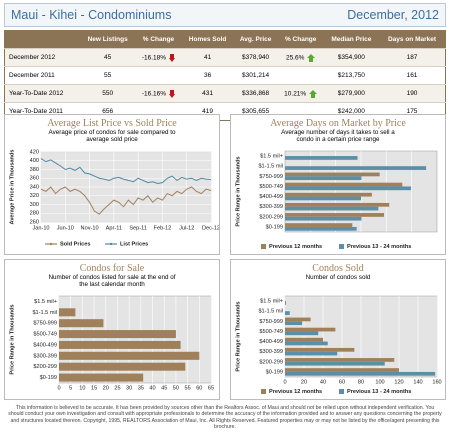 This screenshot has width=450, height=438. What do you see at coordinates (152, 388) in the screenshot?
I see `x-tick-label: 40` at bounding box center [152, 388].